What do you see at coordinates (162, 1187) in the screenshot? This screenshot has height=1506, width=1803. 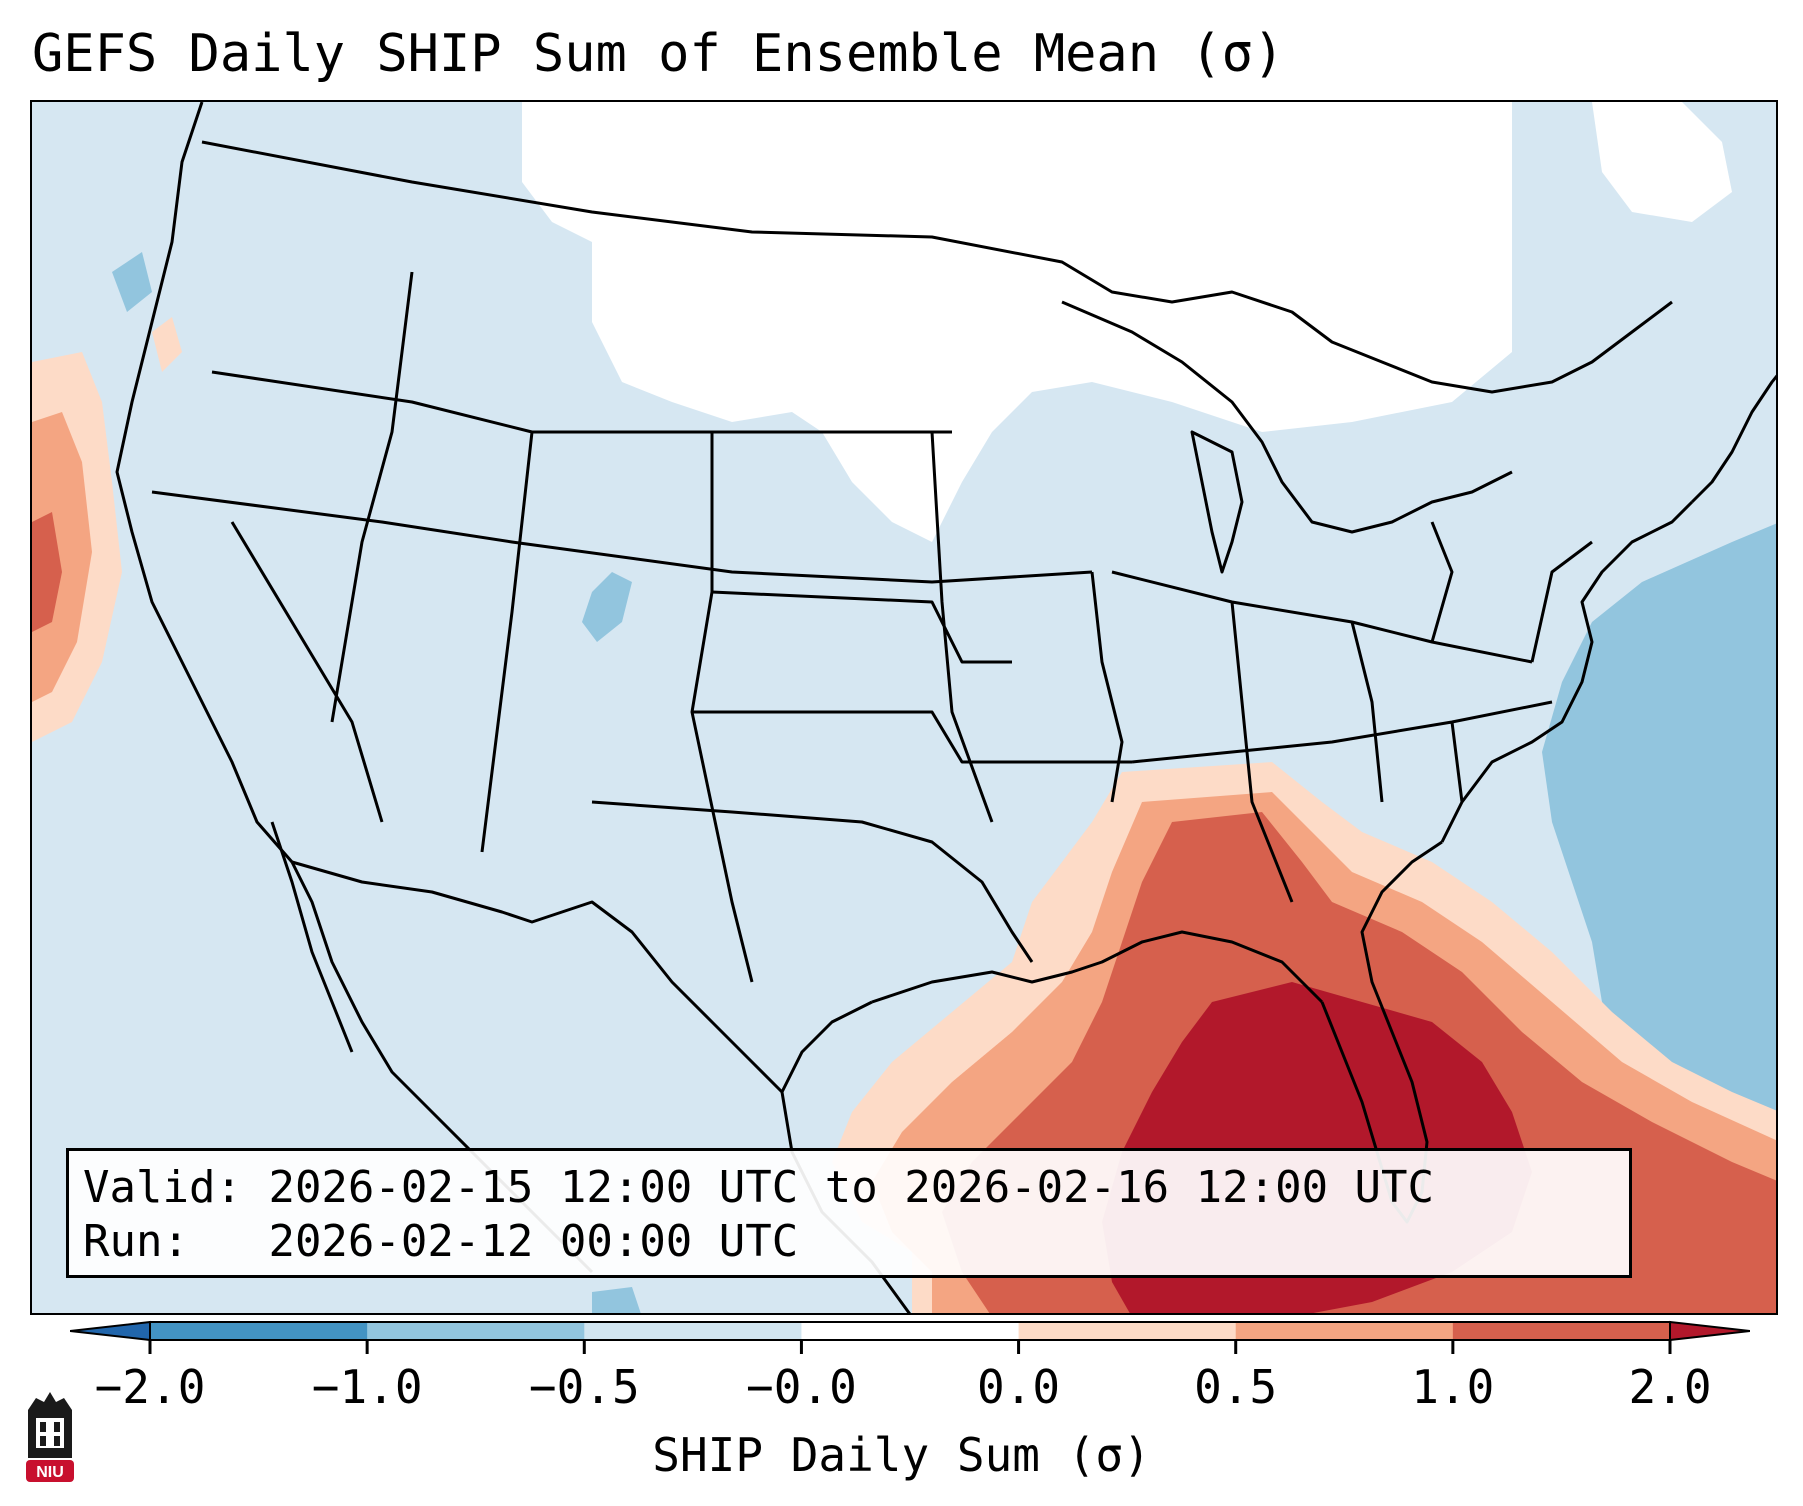 I see `valid-label: Valid:` at bounding box center [162, 1187].